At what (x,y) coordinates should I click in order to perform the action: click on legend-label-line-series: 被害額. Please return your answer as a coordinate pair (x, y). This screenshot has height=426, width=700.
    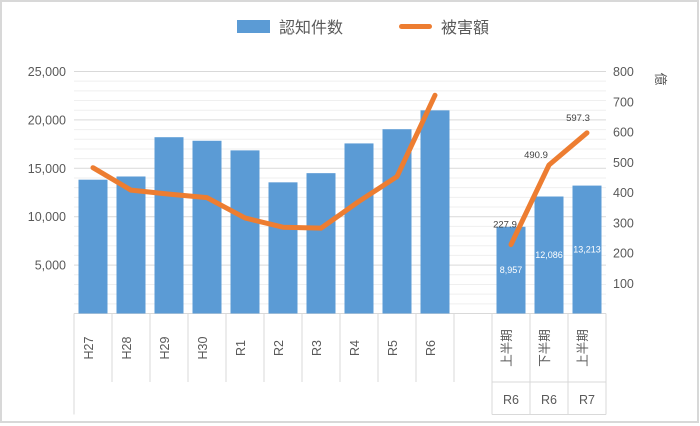
    Looking at the image, I should click on (465, 28).